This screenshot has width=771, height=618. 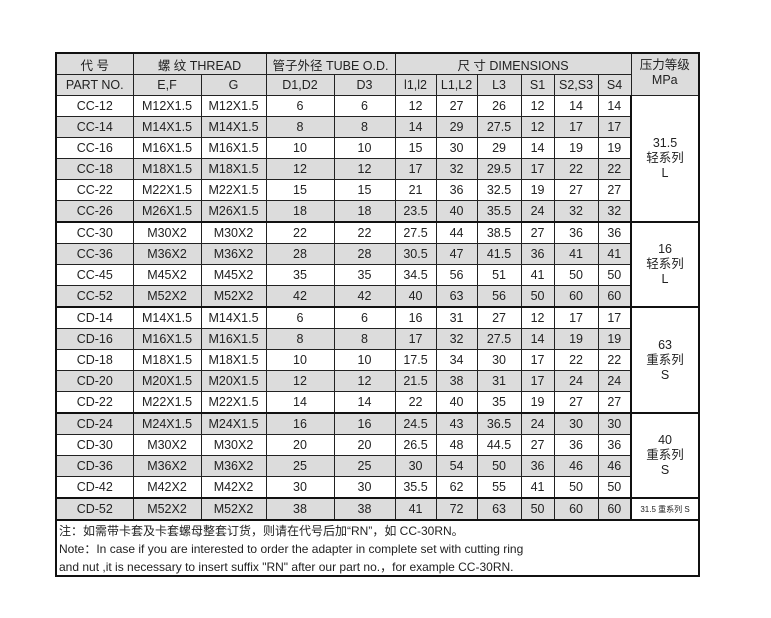 I want to click on value-cell: 31, so click(x=499, y=381).